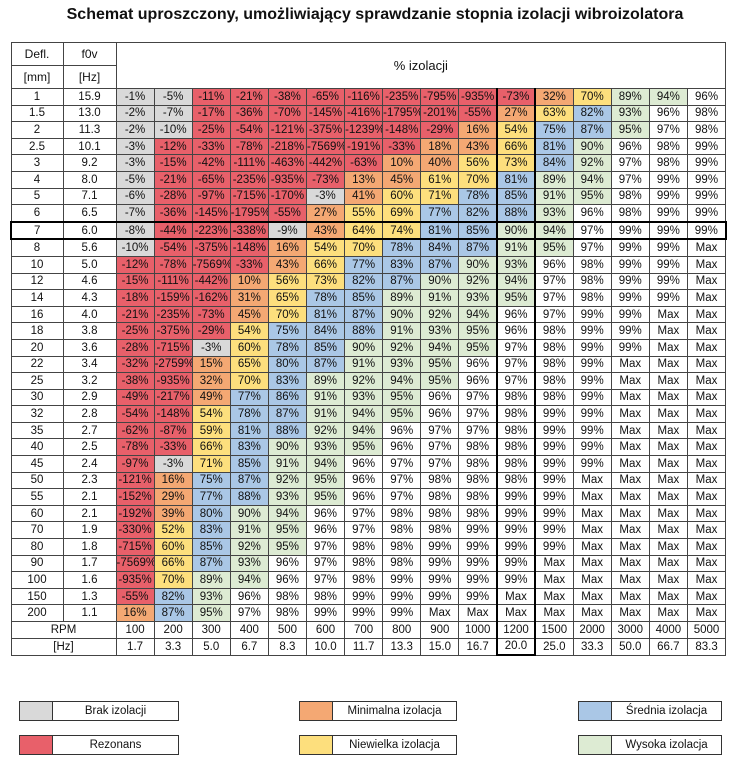  I want to click on isolation-cell: 60%, so click(249, 347).